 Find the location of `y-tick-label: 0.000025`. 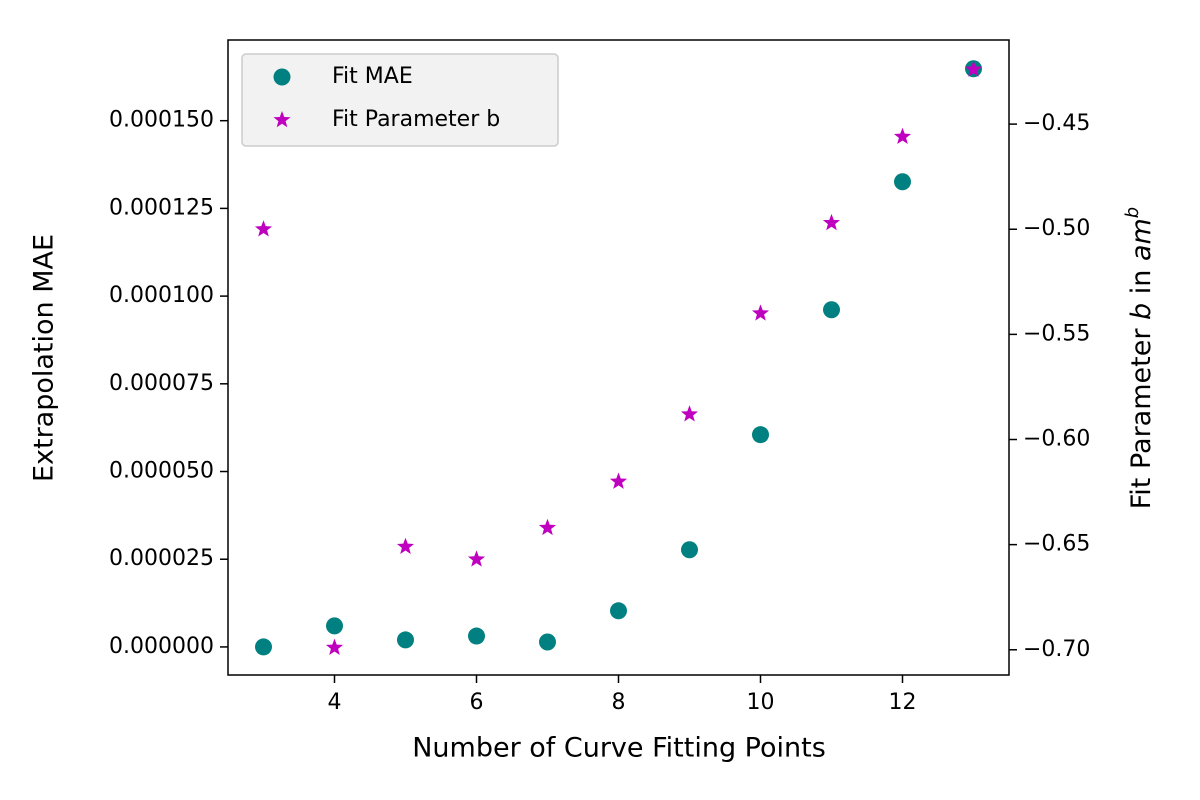

y-tick-label: 0.000025 is located at coordinates (161, 558).